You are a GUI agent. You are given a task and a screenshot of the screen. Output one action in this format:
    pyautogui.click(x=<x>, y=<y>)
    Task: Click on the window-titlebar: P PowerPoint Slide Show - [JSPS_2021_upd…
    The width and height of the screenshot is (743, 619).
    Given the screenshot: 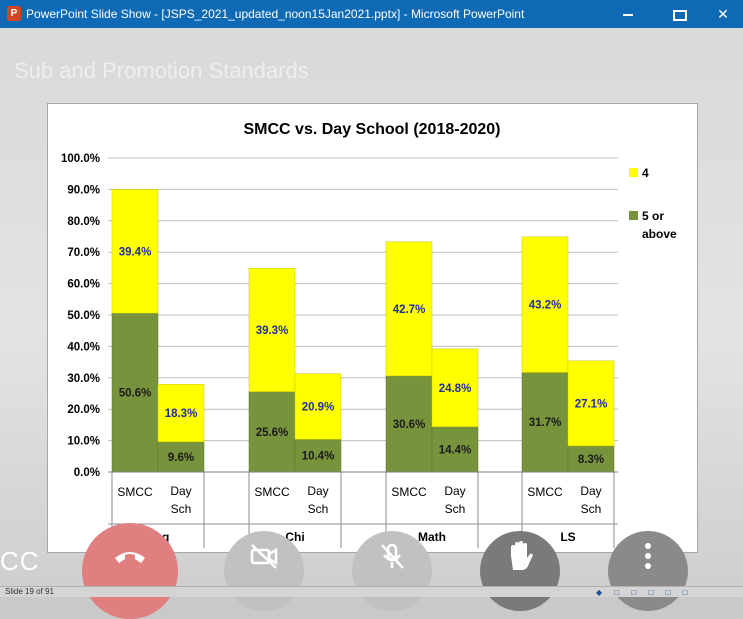 What is the action you would take?
    pyautogui.click(x=371, y=14)
    